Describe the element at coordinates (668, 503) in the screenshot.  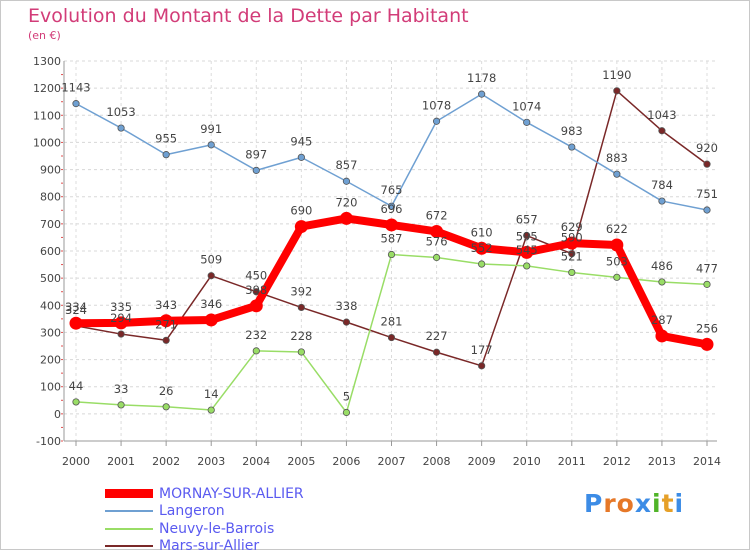
I see `logo-letter: t` at that location.